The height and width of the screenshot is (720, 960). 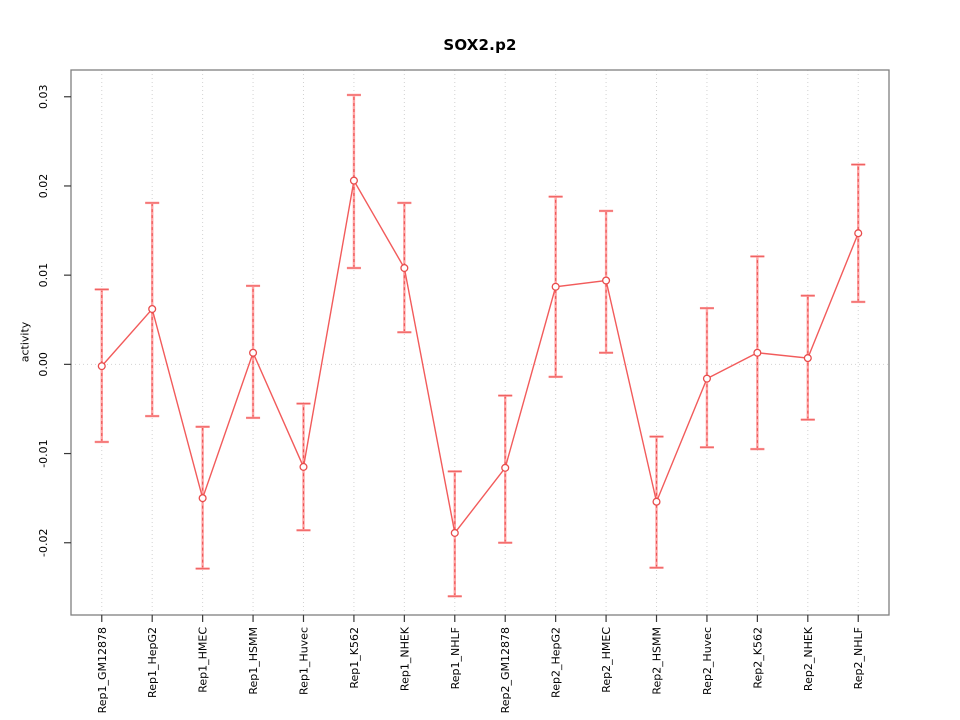 What do you see at coordinates (556, 662) in the screenshot?
I see `x-tick-label: Rep2_HepG2` at bounding box center [556, 662].